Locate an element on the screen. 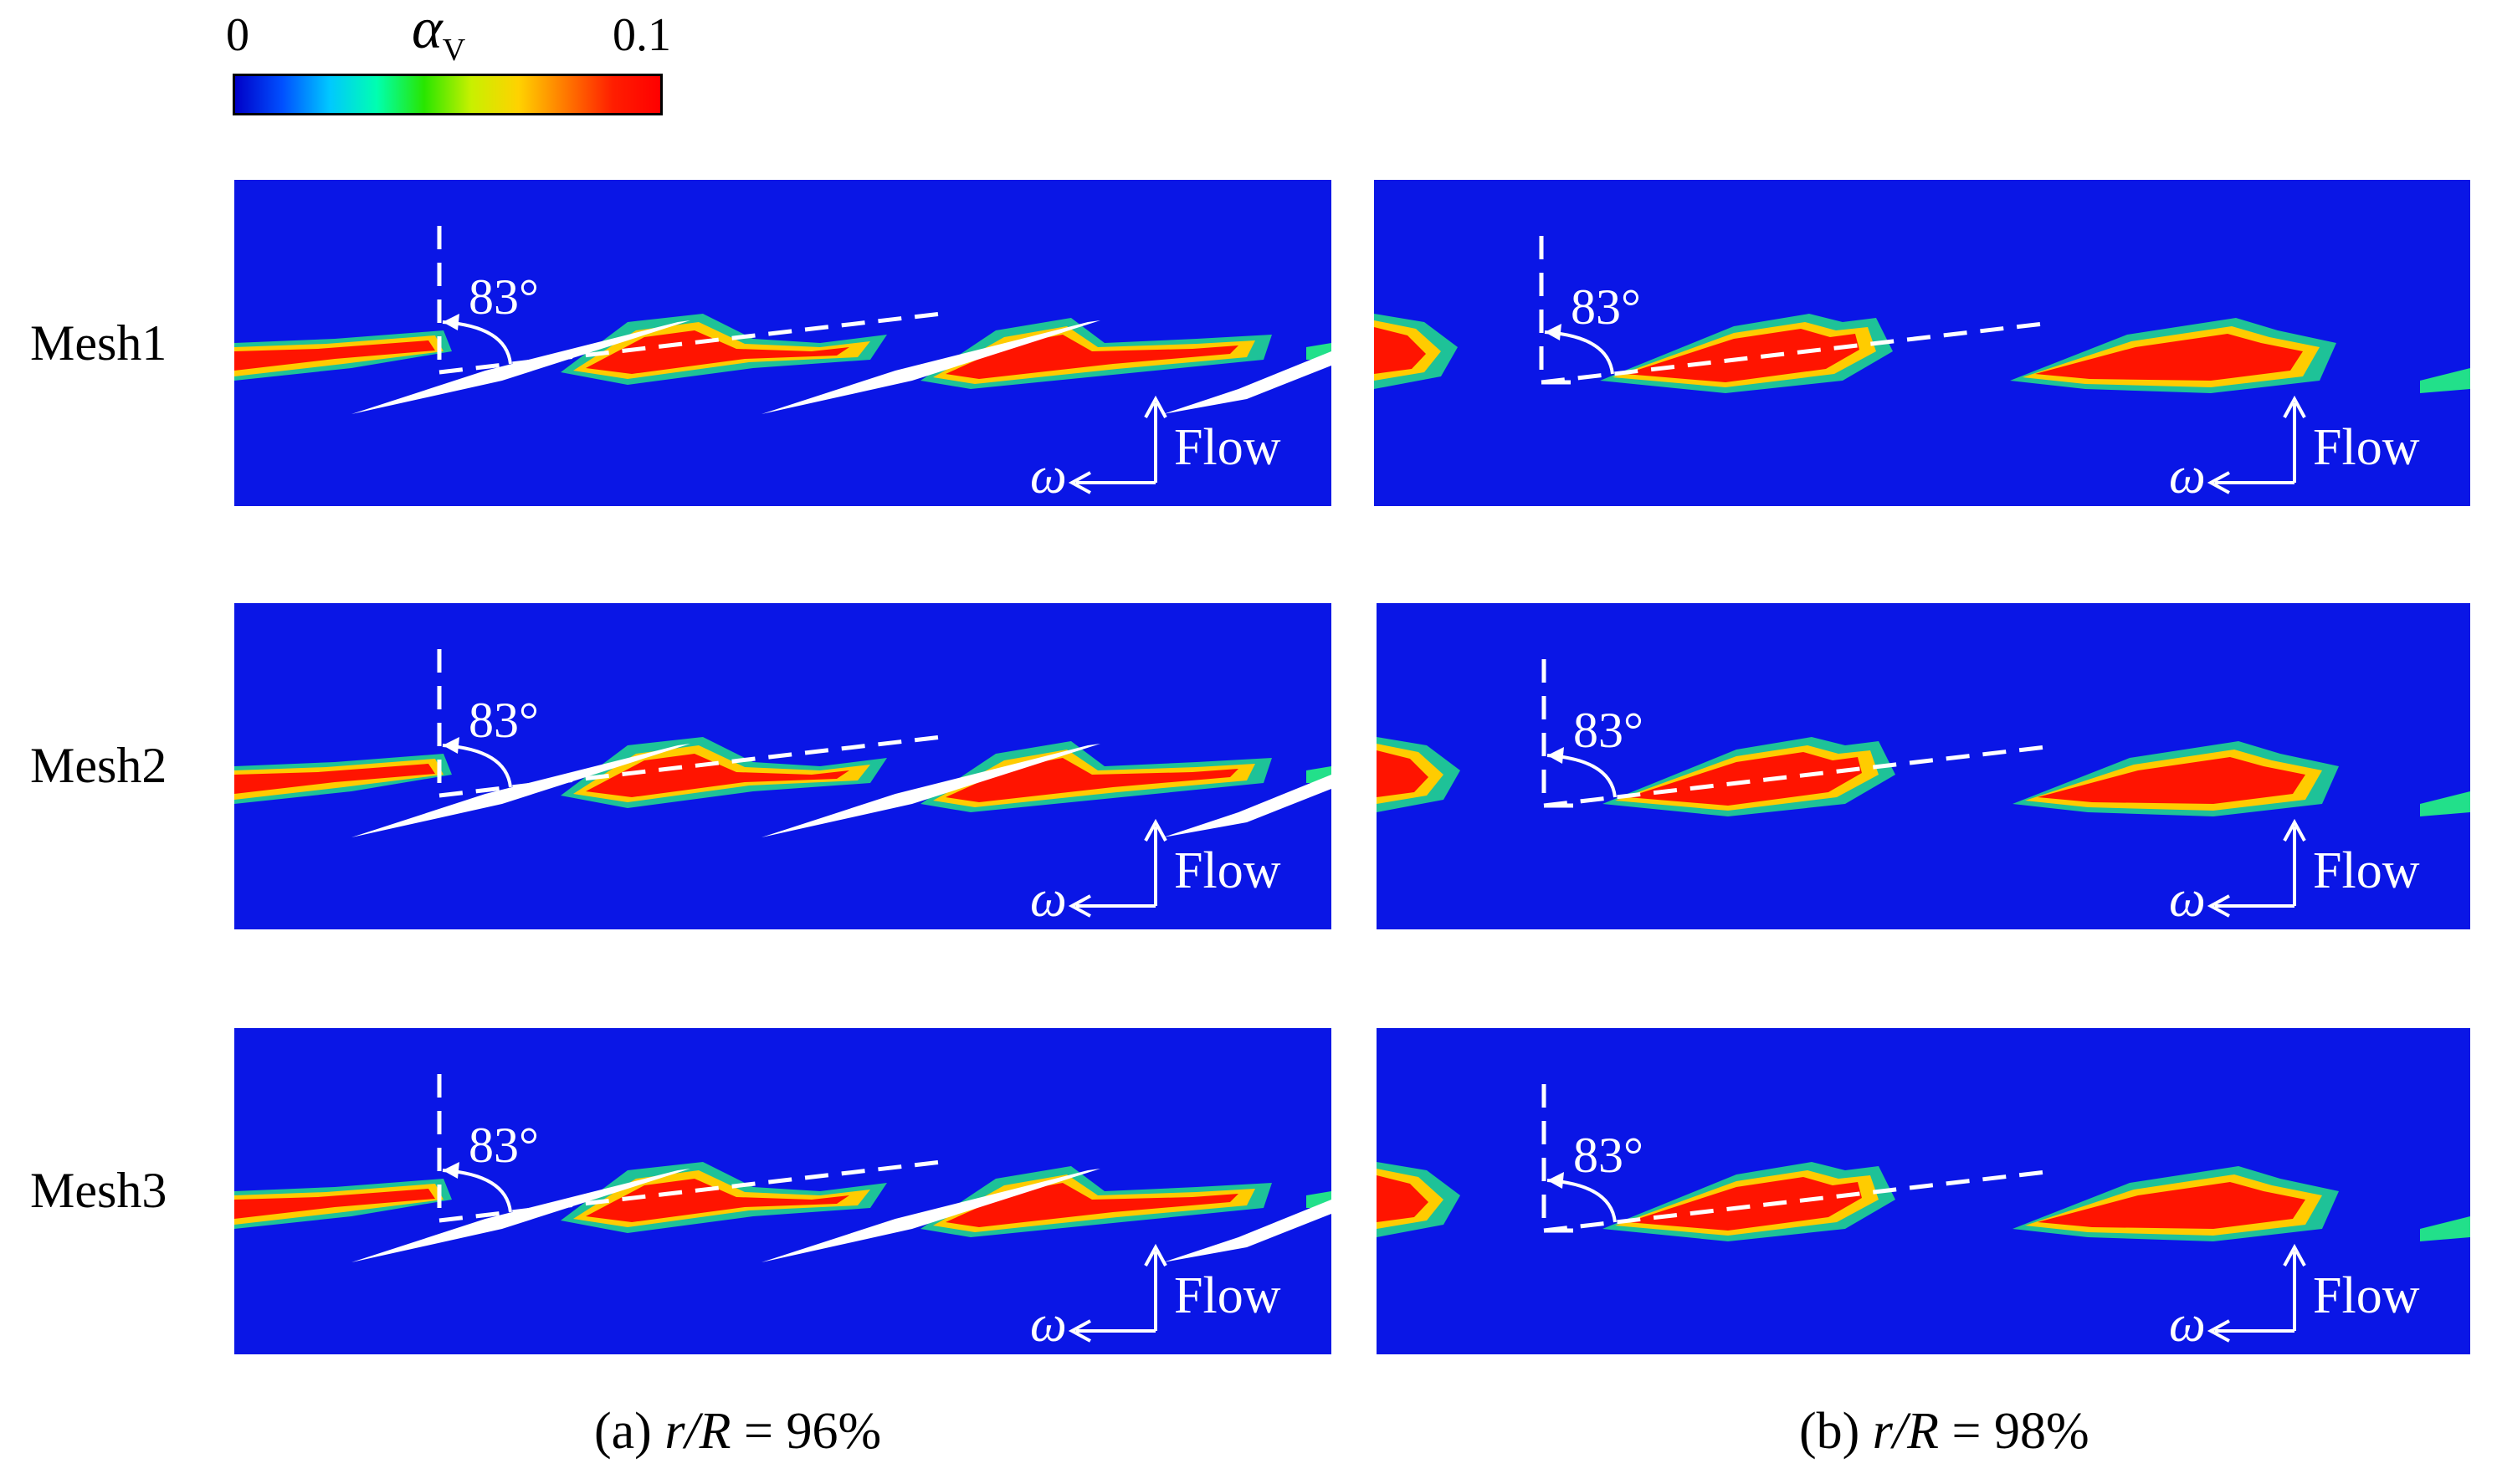 Image resolution: width=2497 pixels, height=1484 pixels. caption-column-b: (b) r/R = 98% is located at coordinates (1944, 1431).